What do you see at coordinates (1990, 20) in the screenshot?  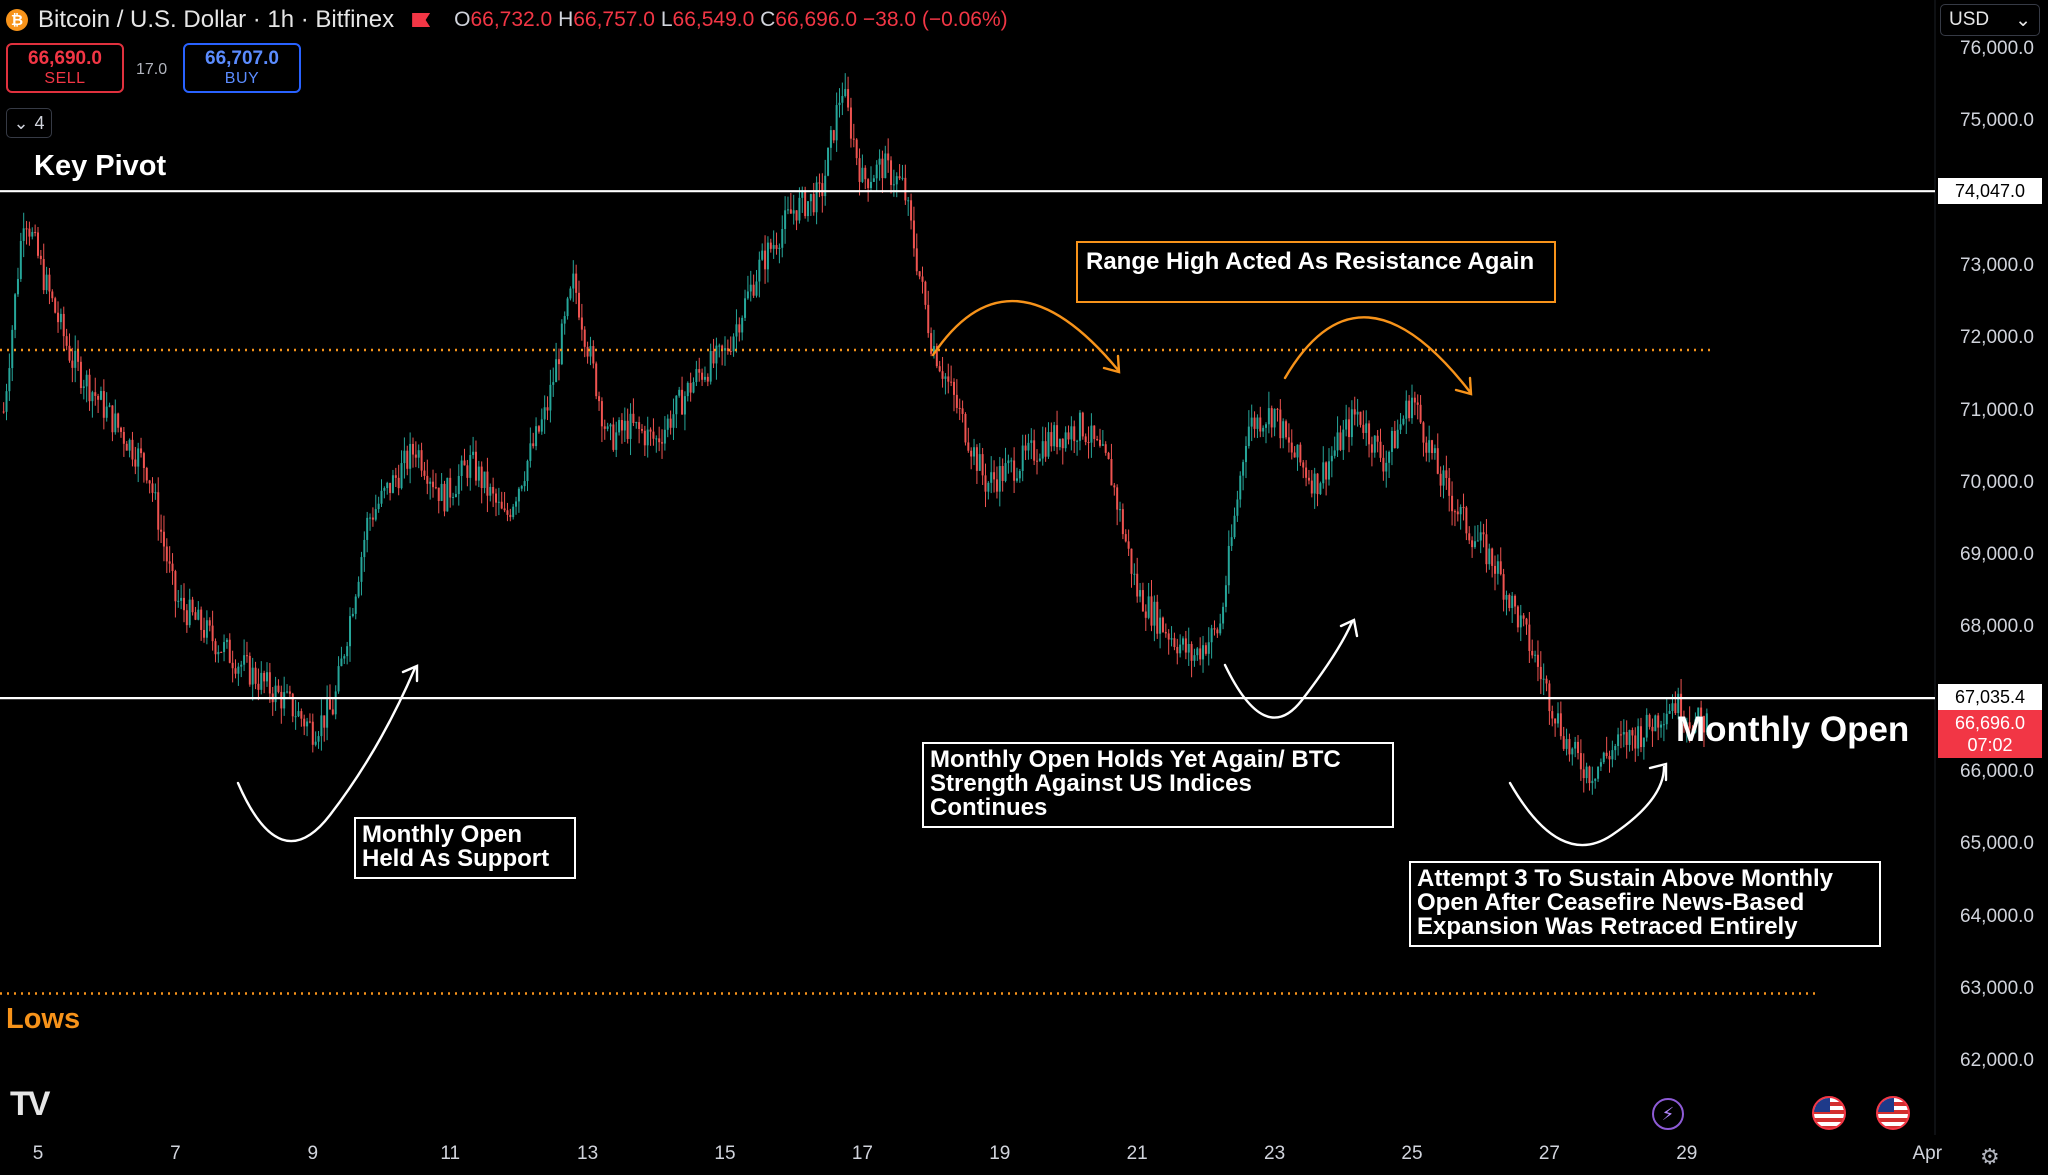 I see `currency-select: USD ⌄` at bounding box center [1990, 20].